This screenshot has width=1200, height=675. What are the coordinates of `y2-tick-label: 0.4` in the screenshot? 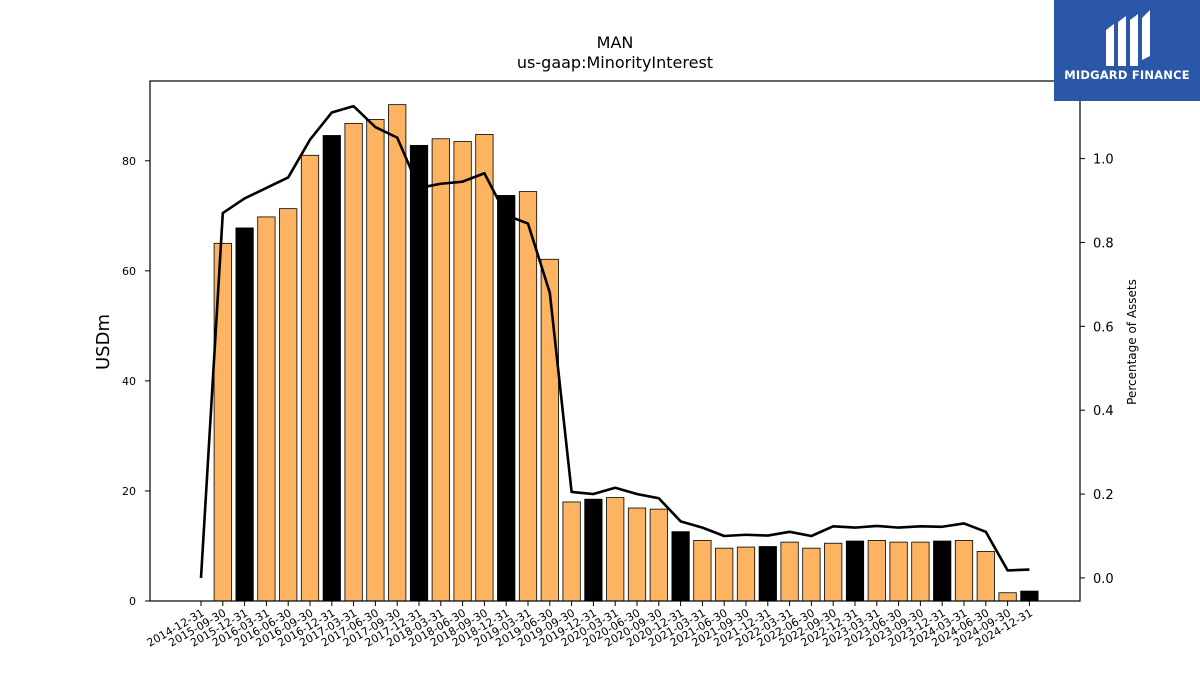 It's located at (1103, 411).